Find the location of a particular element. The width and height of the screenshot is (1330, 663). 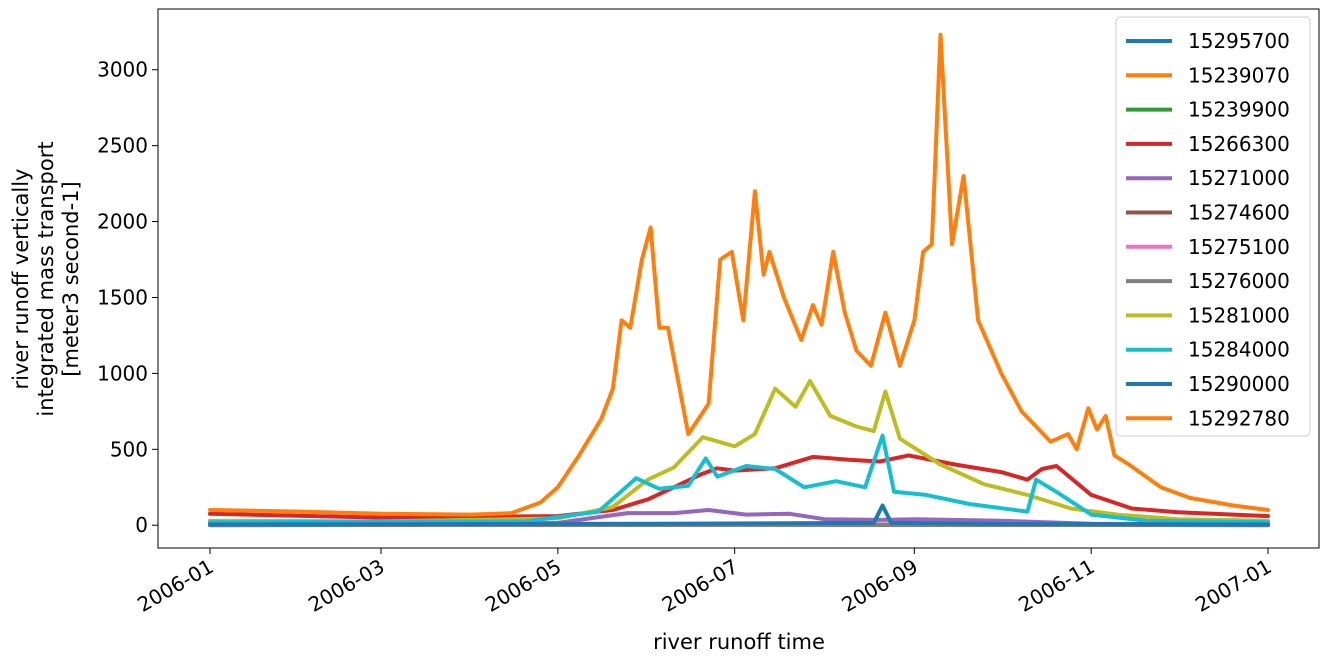

legend-label-15292780: 15292780 is located at coordinates (1239, 418).